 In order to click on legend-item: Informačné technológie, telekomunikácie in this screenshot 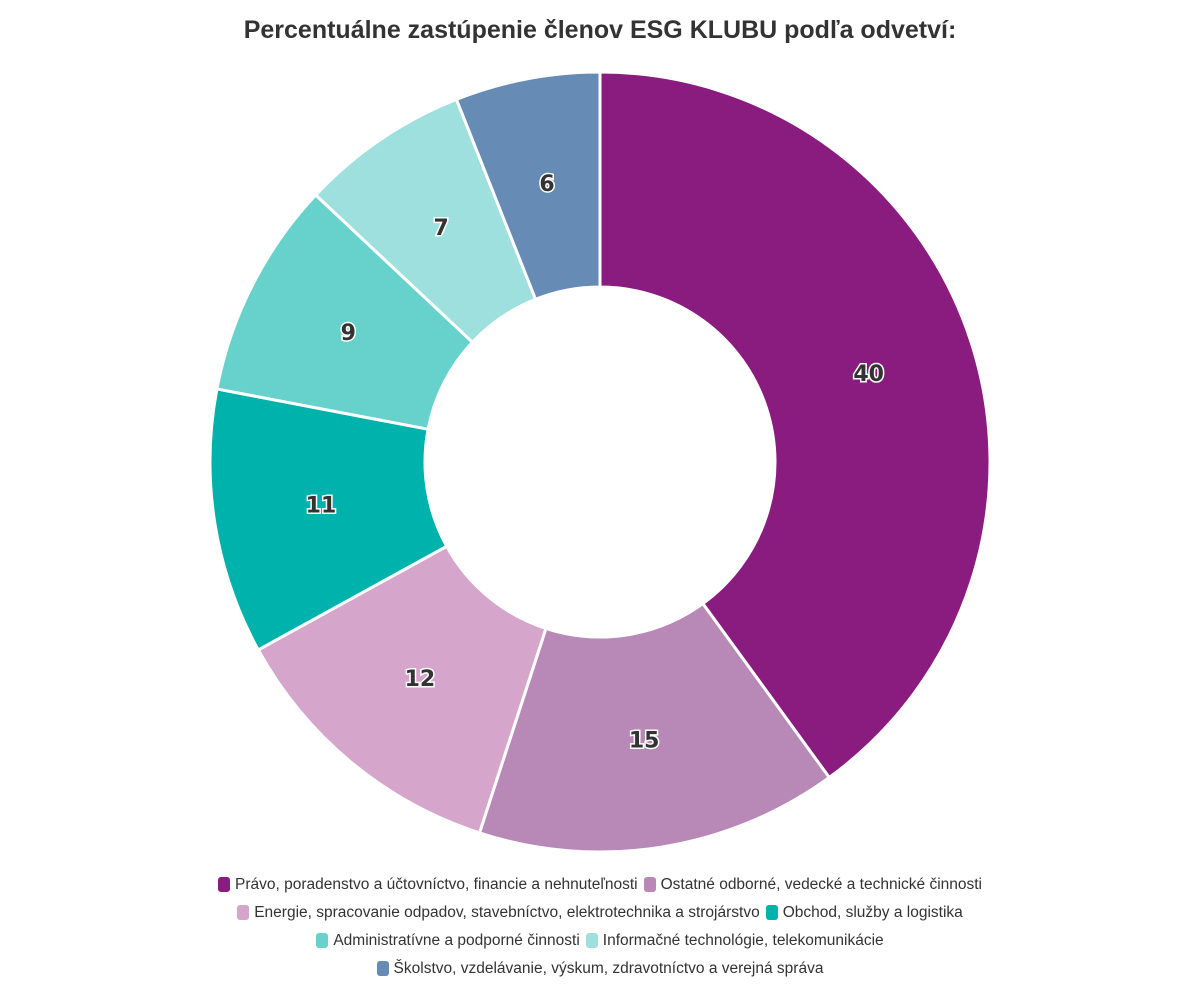, I will do `click(734, 940)`.